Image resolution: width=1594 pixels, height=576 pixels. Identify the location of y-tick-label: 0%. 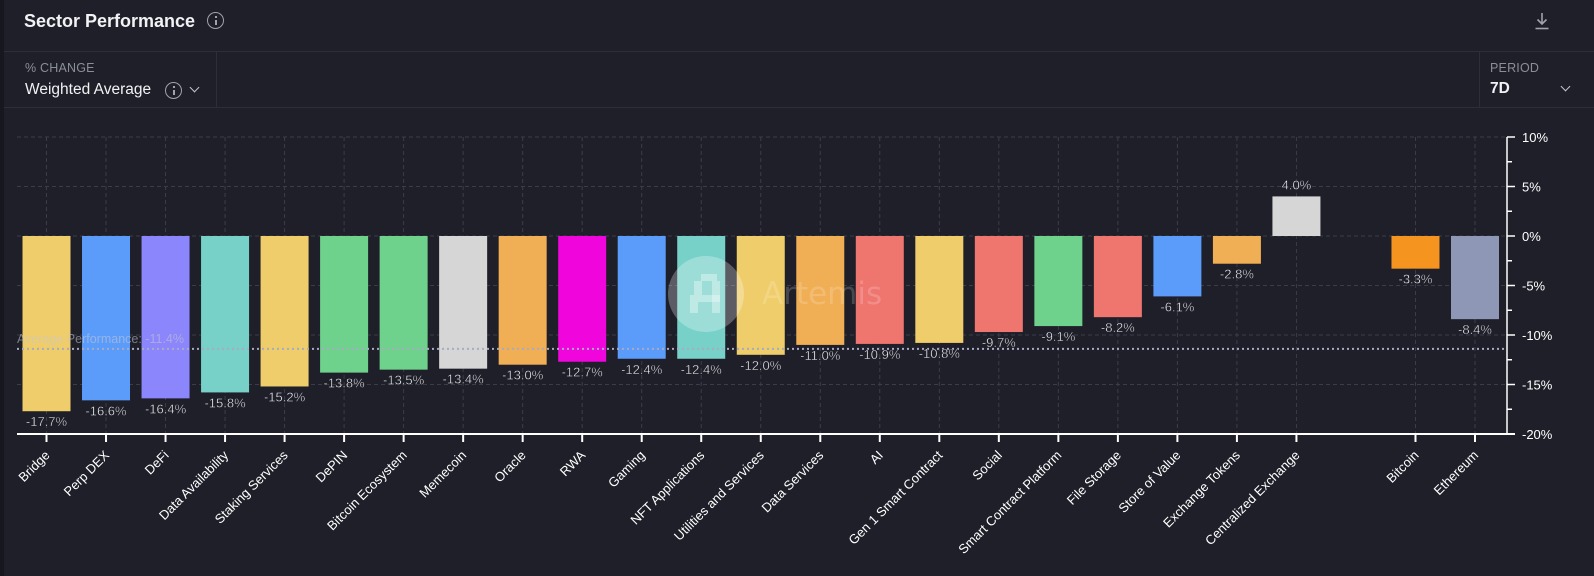
(1531, 236).